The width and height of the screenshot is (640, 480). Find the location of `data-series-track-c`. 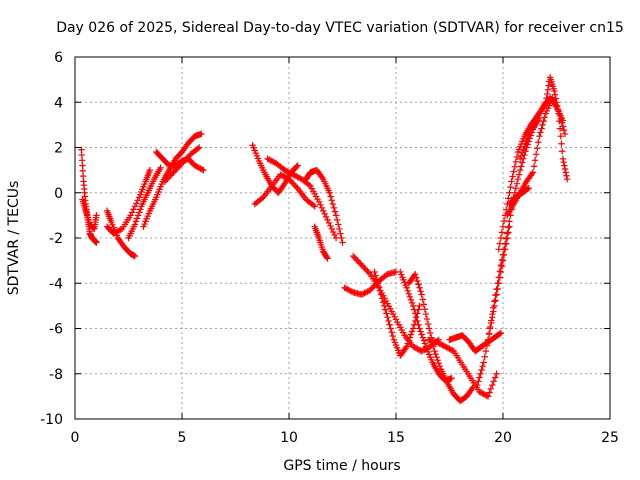

data-series-track-c is located at coordinates (121, 233).